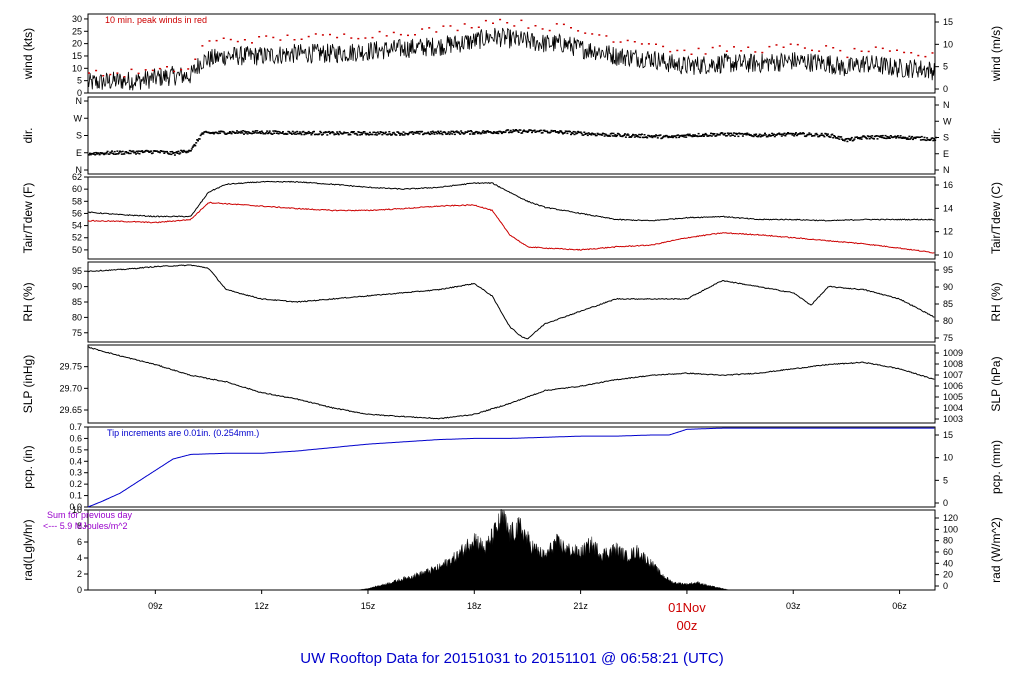  What do you see at coordinates (945, 480) in the screenshot?
I see `pcp-ytick-right-label: 5` at bounding box center [945, 480].